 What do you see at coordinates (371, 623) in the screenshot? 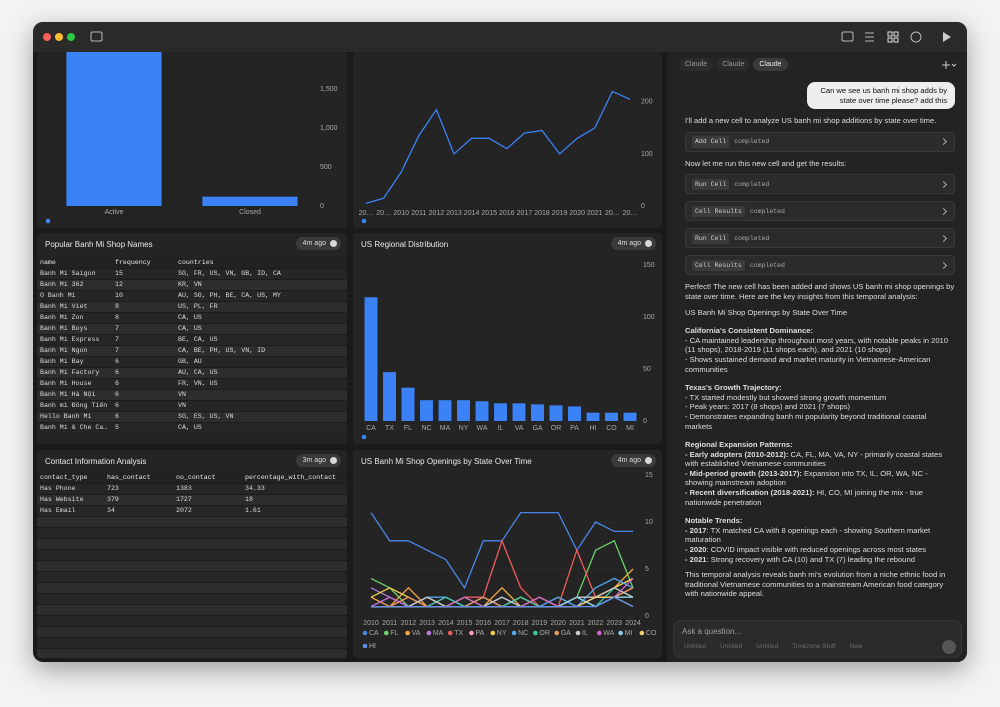
I see `x-tick-label: 2010` at bounding box center [371, 623].